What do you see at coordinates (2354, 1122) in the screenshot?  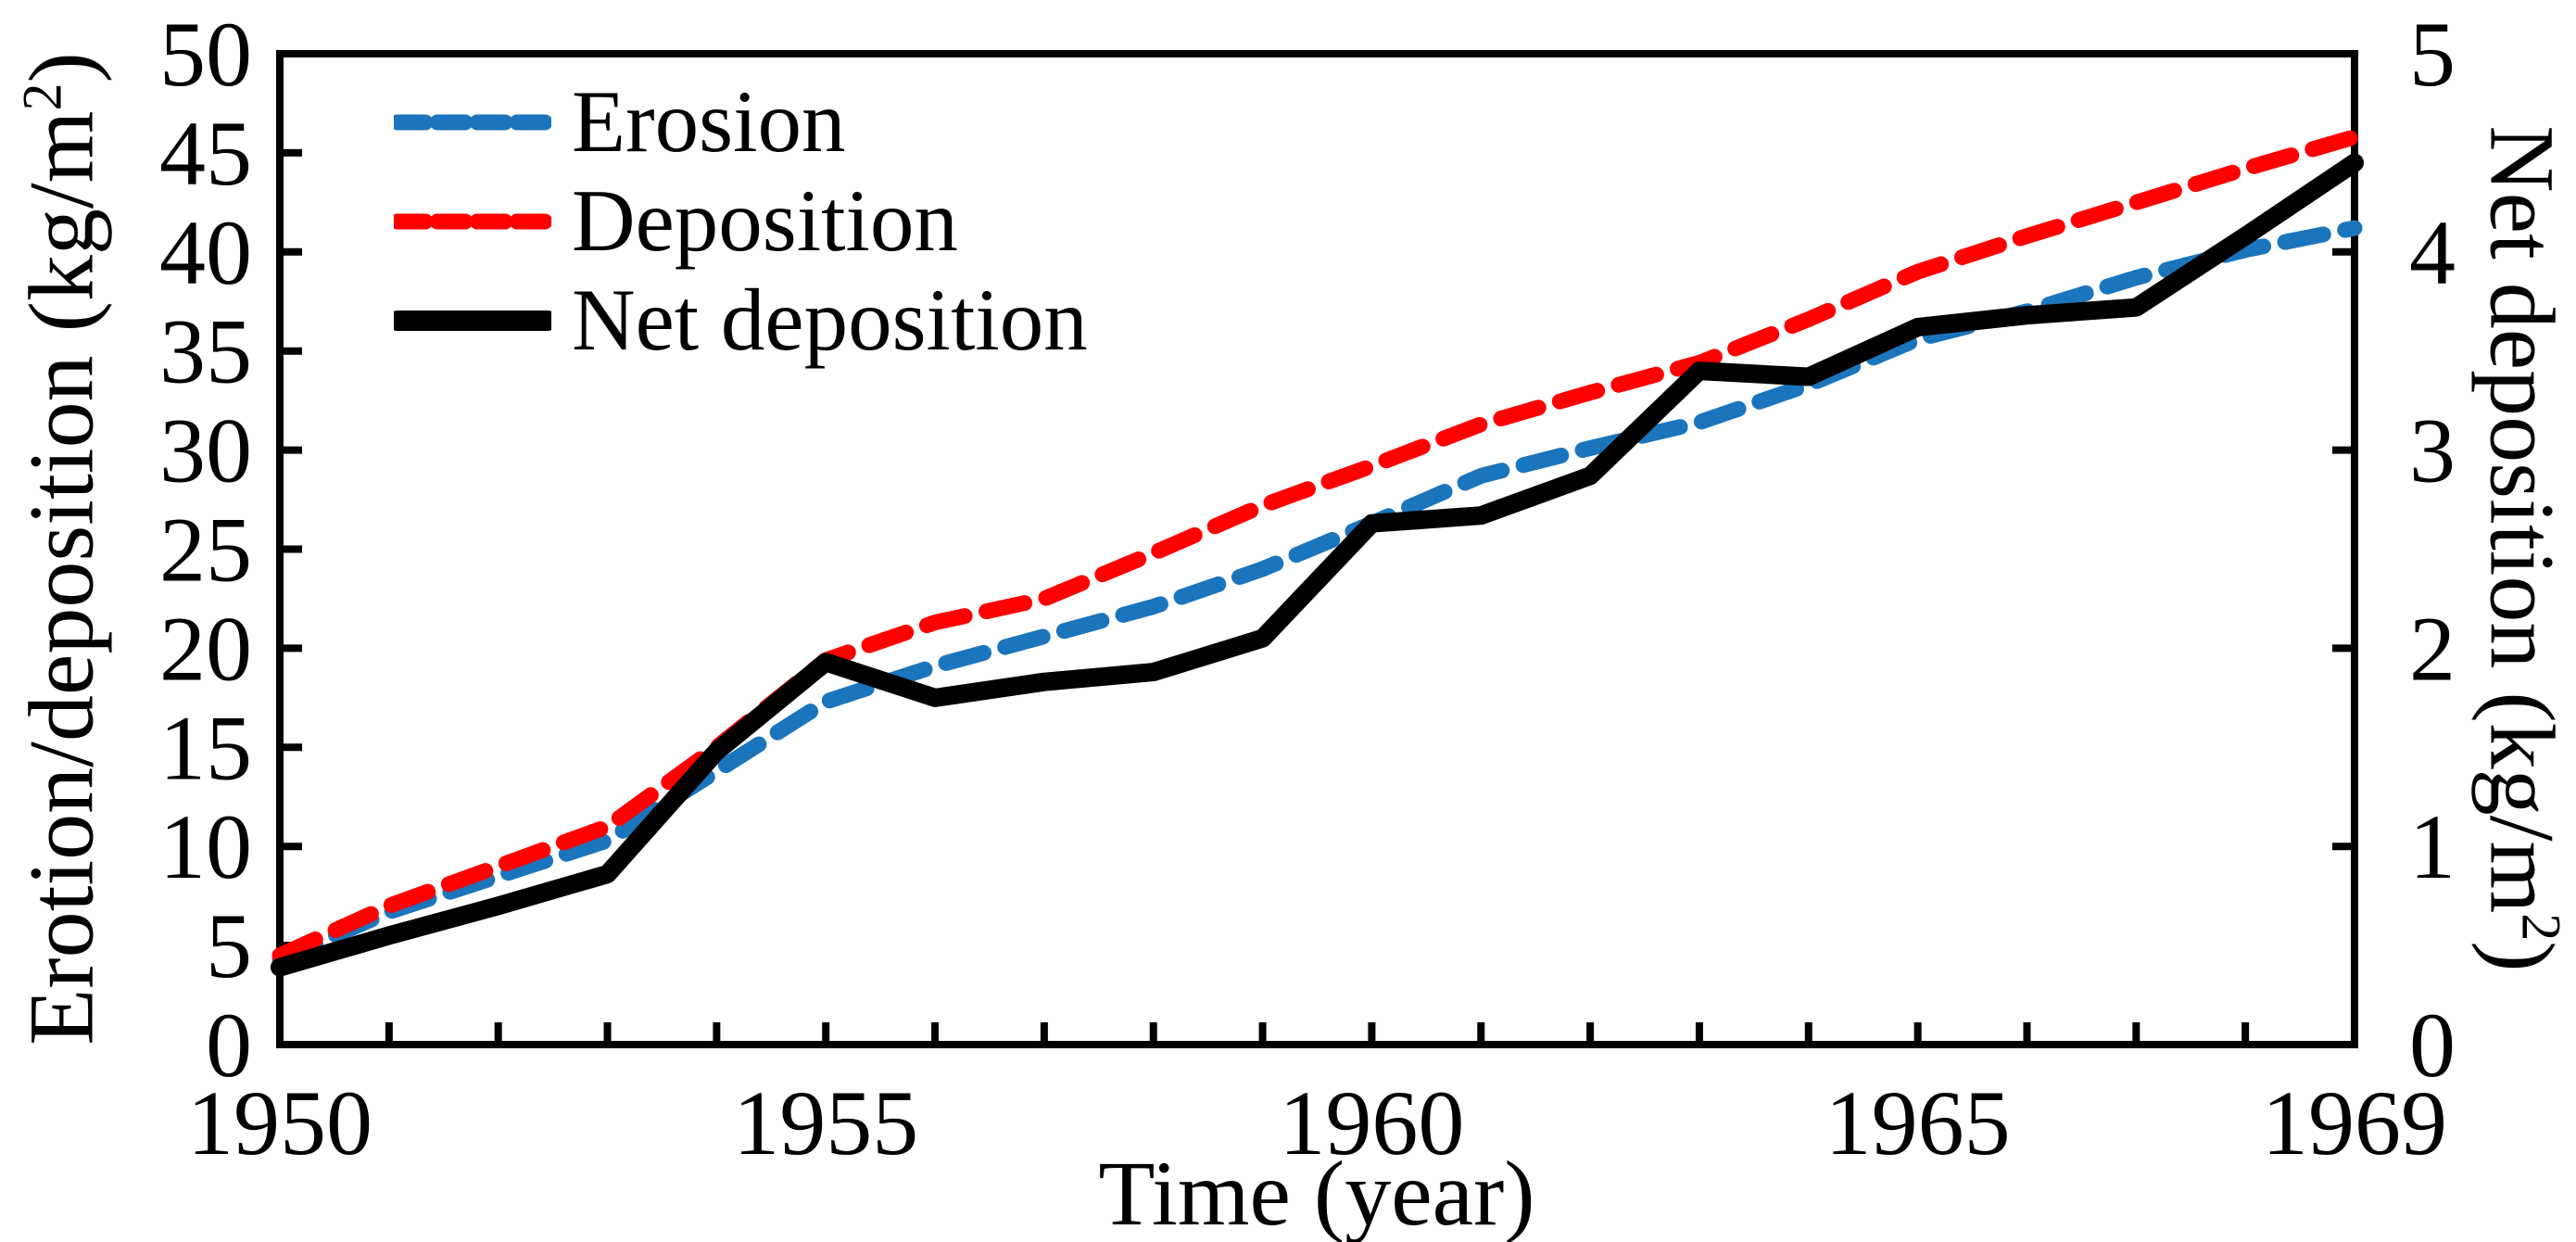 I see `x-axis-tick-label-1969: 1969` at bounding box center [2354, 1122].